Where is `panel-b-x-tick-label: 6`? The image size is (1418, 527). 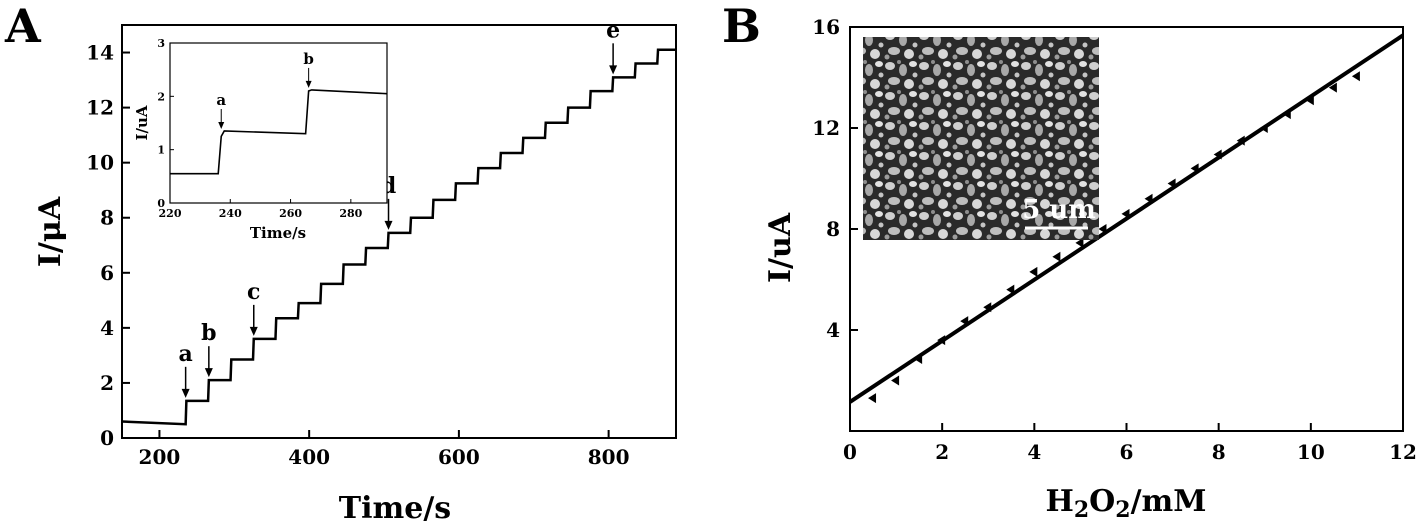 panel-b-x-tick-label: 6 is located at coordinates (1127, 452).